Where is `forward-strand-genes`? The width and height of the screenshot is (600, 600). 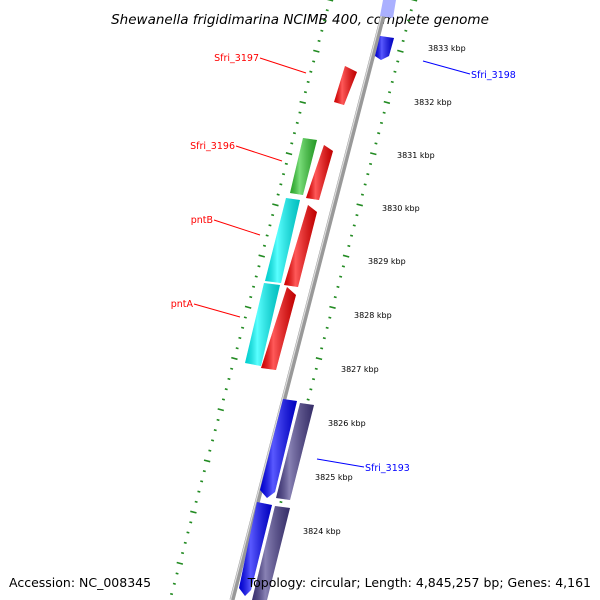
forward-strand-genes is located at coordinates (309, 218).